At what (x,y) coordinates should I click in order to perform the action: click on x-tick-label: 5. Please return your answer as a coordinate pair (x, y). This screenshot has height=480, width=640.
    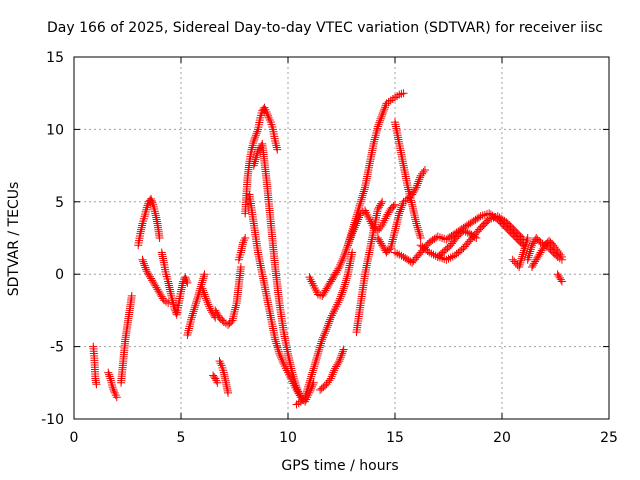
    Looking at the image, I should click on (181, 438).